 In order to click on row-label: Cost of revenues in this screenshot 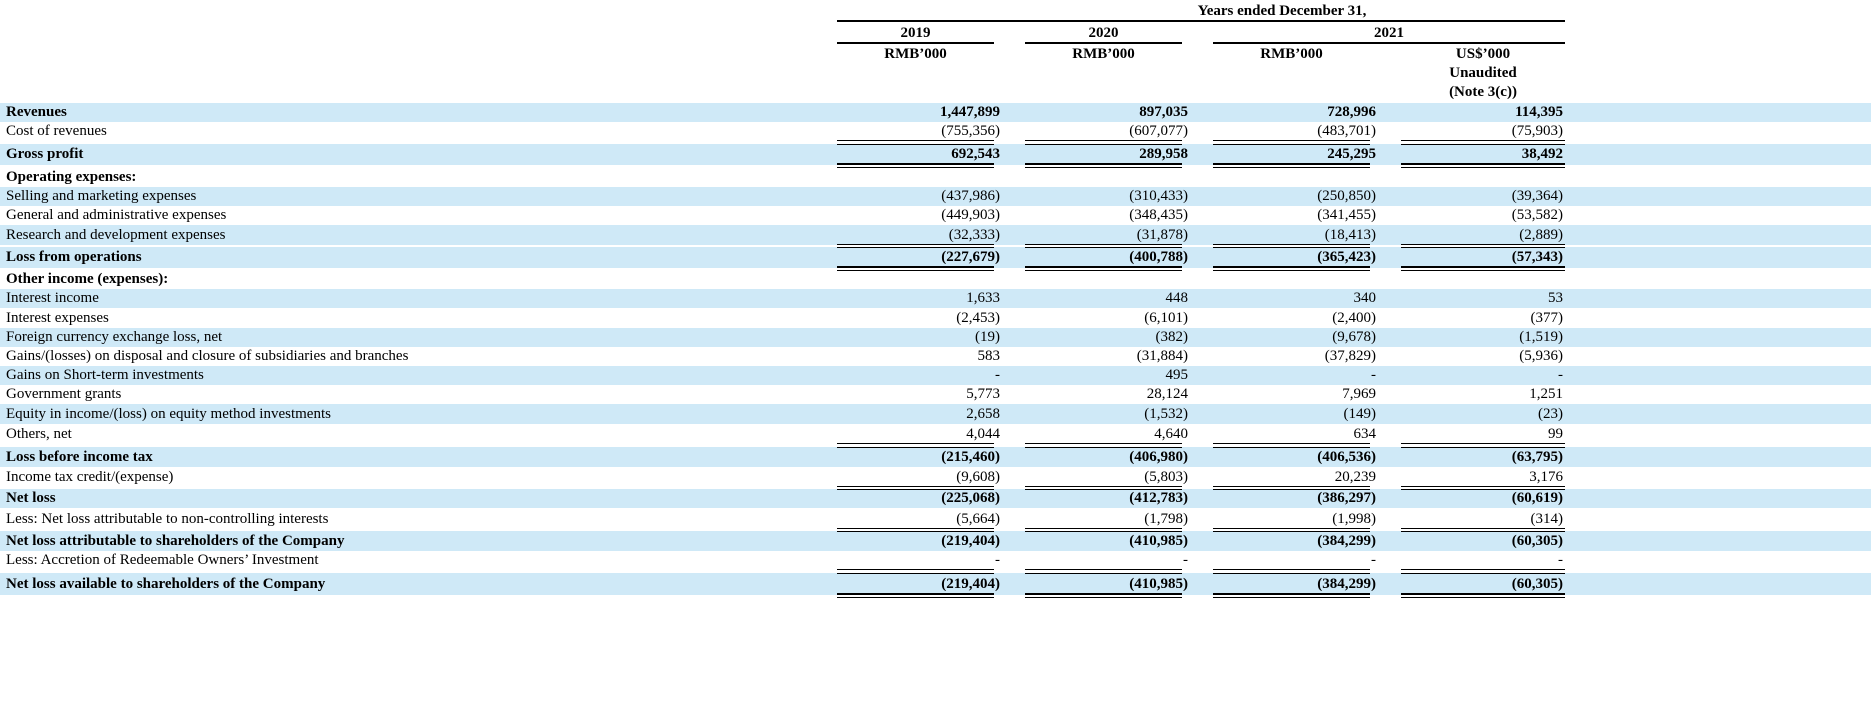, I will do `click(56, 131)`.